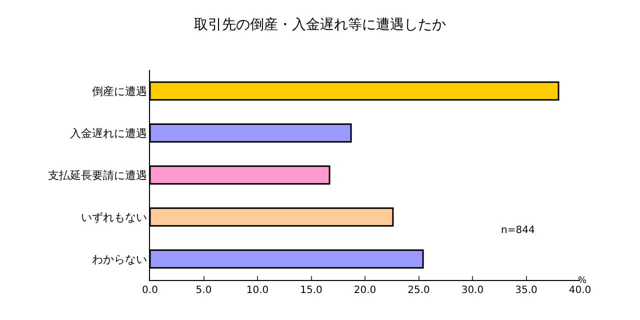 The image size is (640, 320). Describe the element at coordinates (526, 290) in the screenshot. I see `x-tick-label: 35.0` at that location.